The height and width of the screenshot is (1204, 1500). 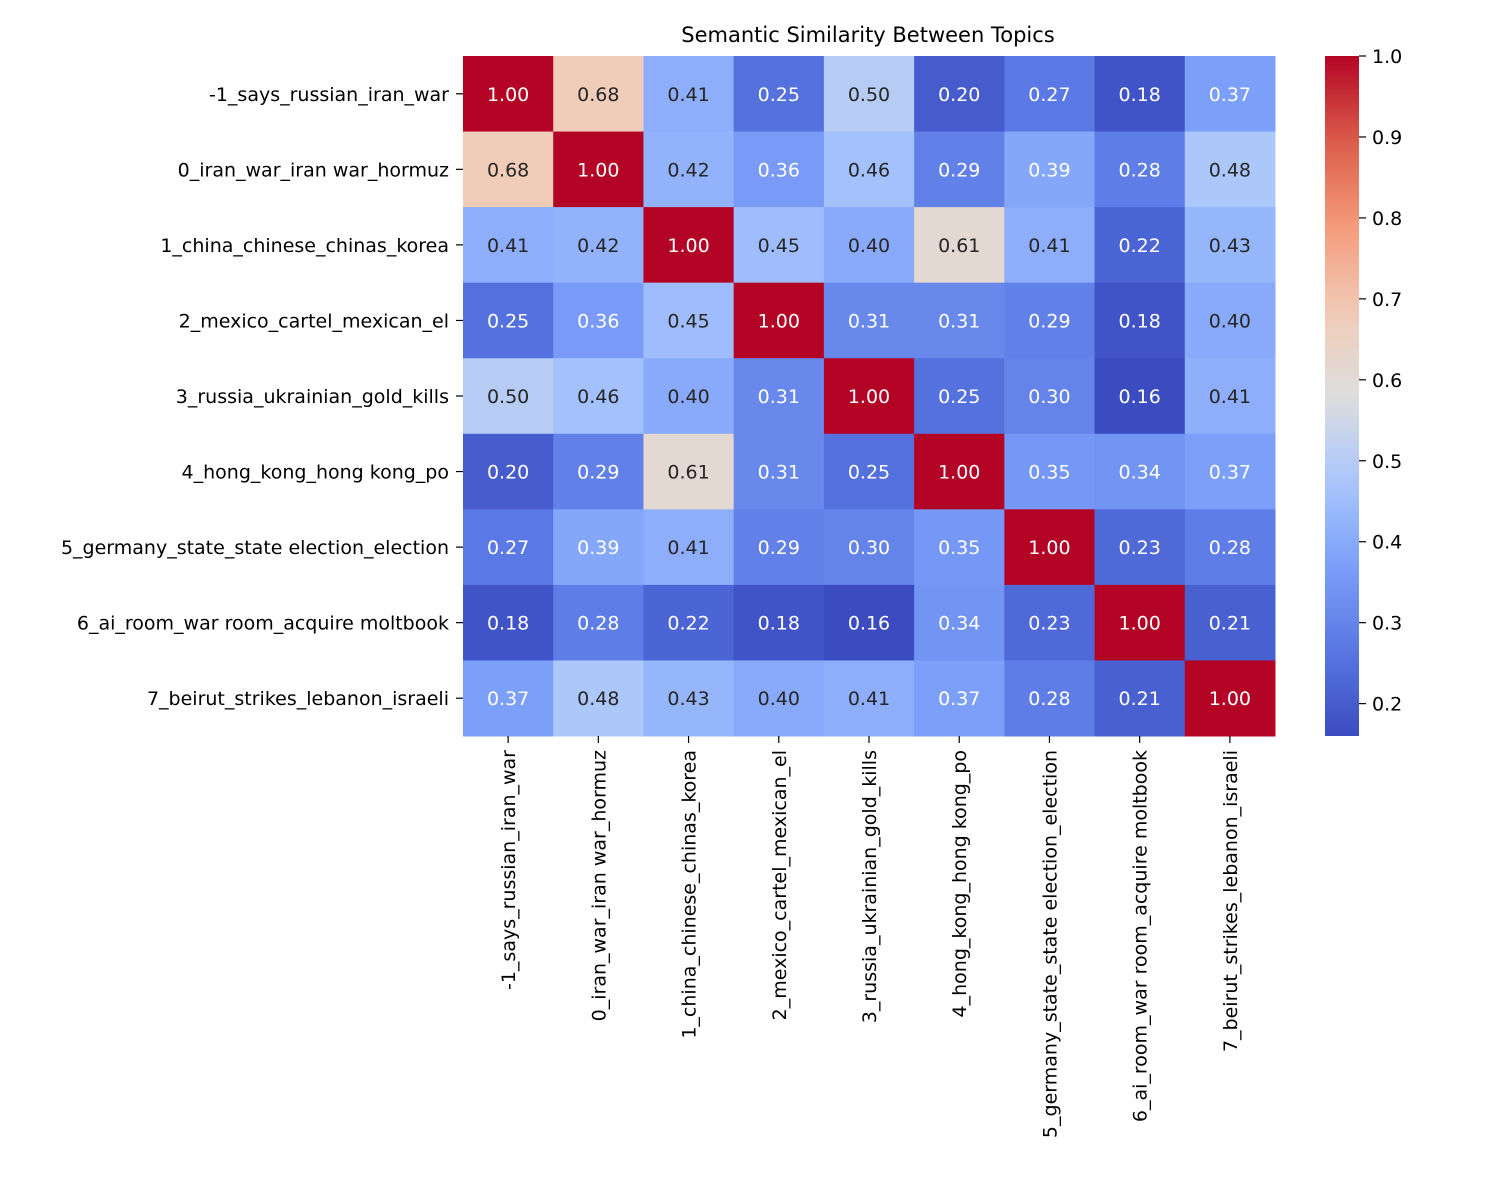 I want to click on y-tick-label: 6_ai_room_war room_acquire moltbook, so click(x=263, y=624).